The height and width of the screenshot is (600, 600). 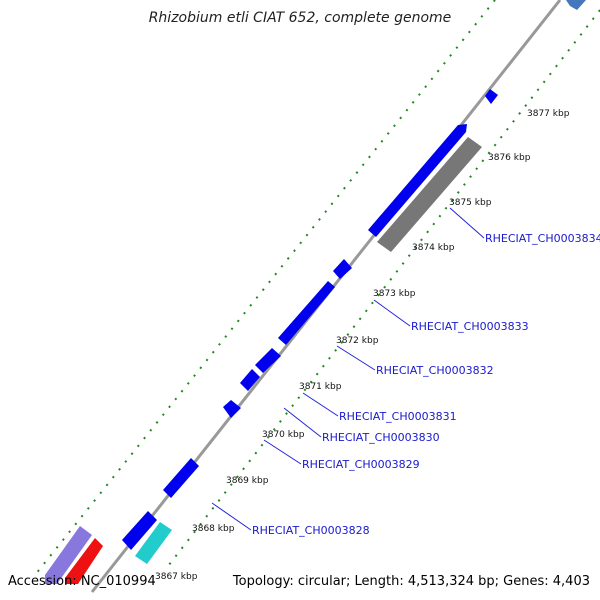 What do you see at coordinates (213, 529) in the screenshot?
I see `kbp-tick-label: 3868 kbp` at bounding box center [213, 529].